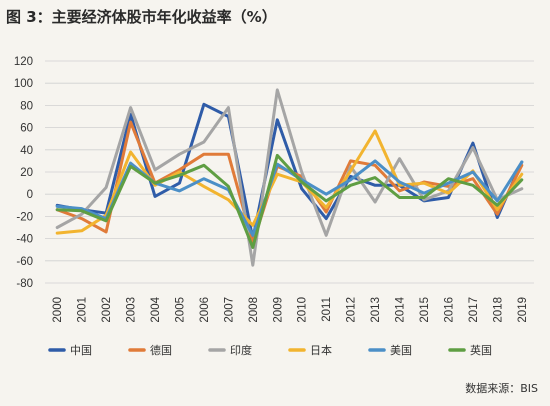 This screenshot has width=550, height=406. What do you see at coordinates (23, 84) in the screenshot?
I see `y-tick-label: 100` at bounding box center [23, 84].